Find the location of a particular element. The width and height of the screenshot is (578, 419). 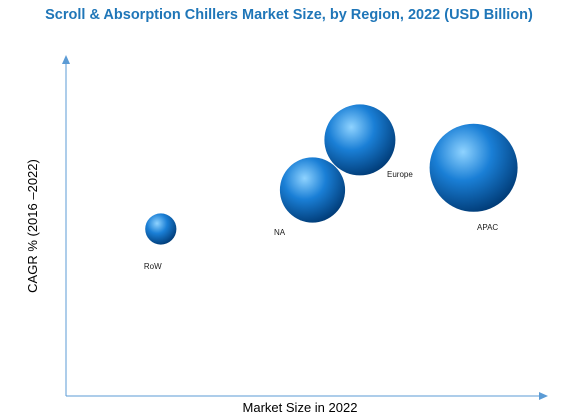

bubble-row is located at coordinates (161, 229).